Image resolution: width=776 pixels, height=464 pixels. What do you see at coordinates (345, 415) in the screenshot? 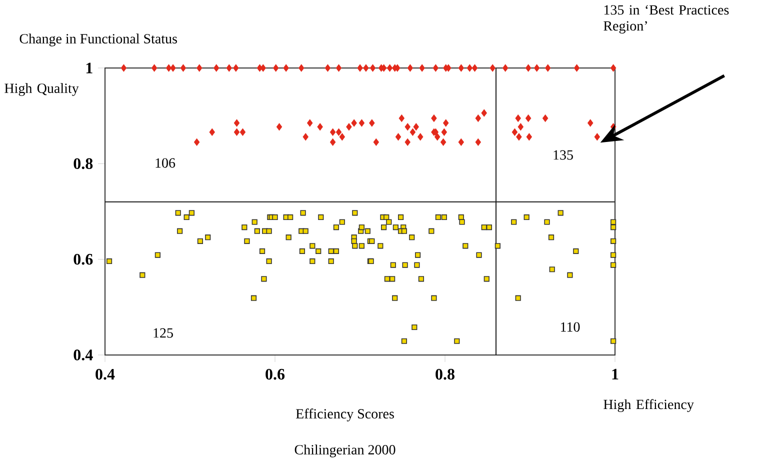
I see `x-axis-title: Efficiency Scores` at bounding box center [345, 415].